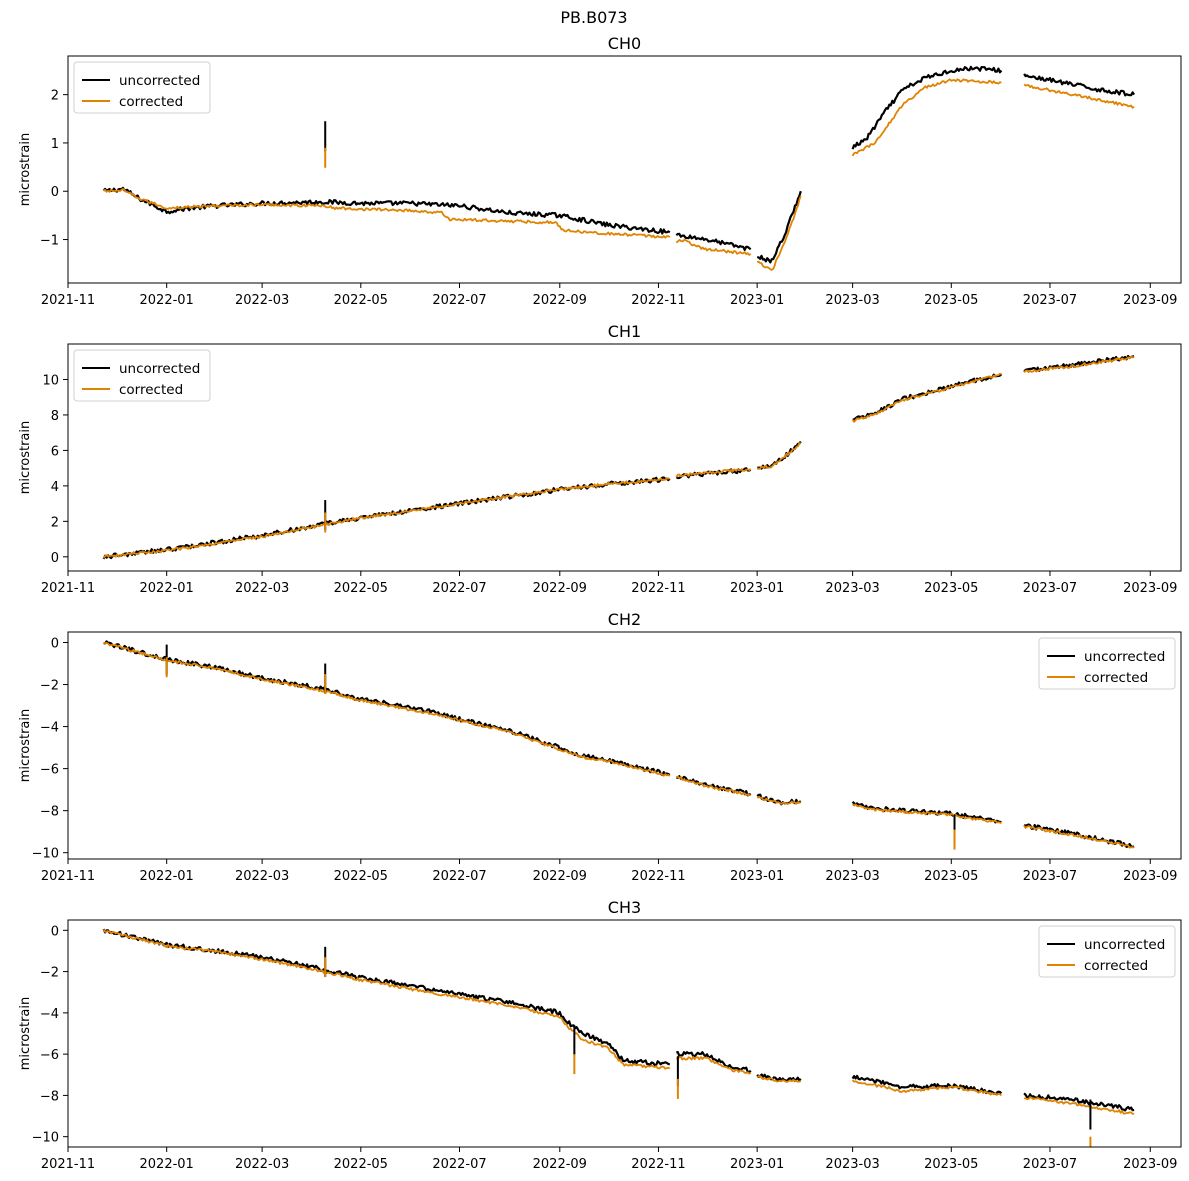  What do you see at coordinates (151, 390) in the screenshot?
I see `legend-label-corrected-ch1: corrected` at bounding box center [151, 390].